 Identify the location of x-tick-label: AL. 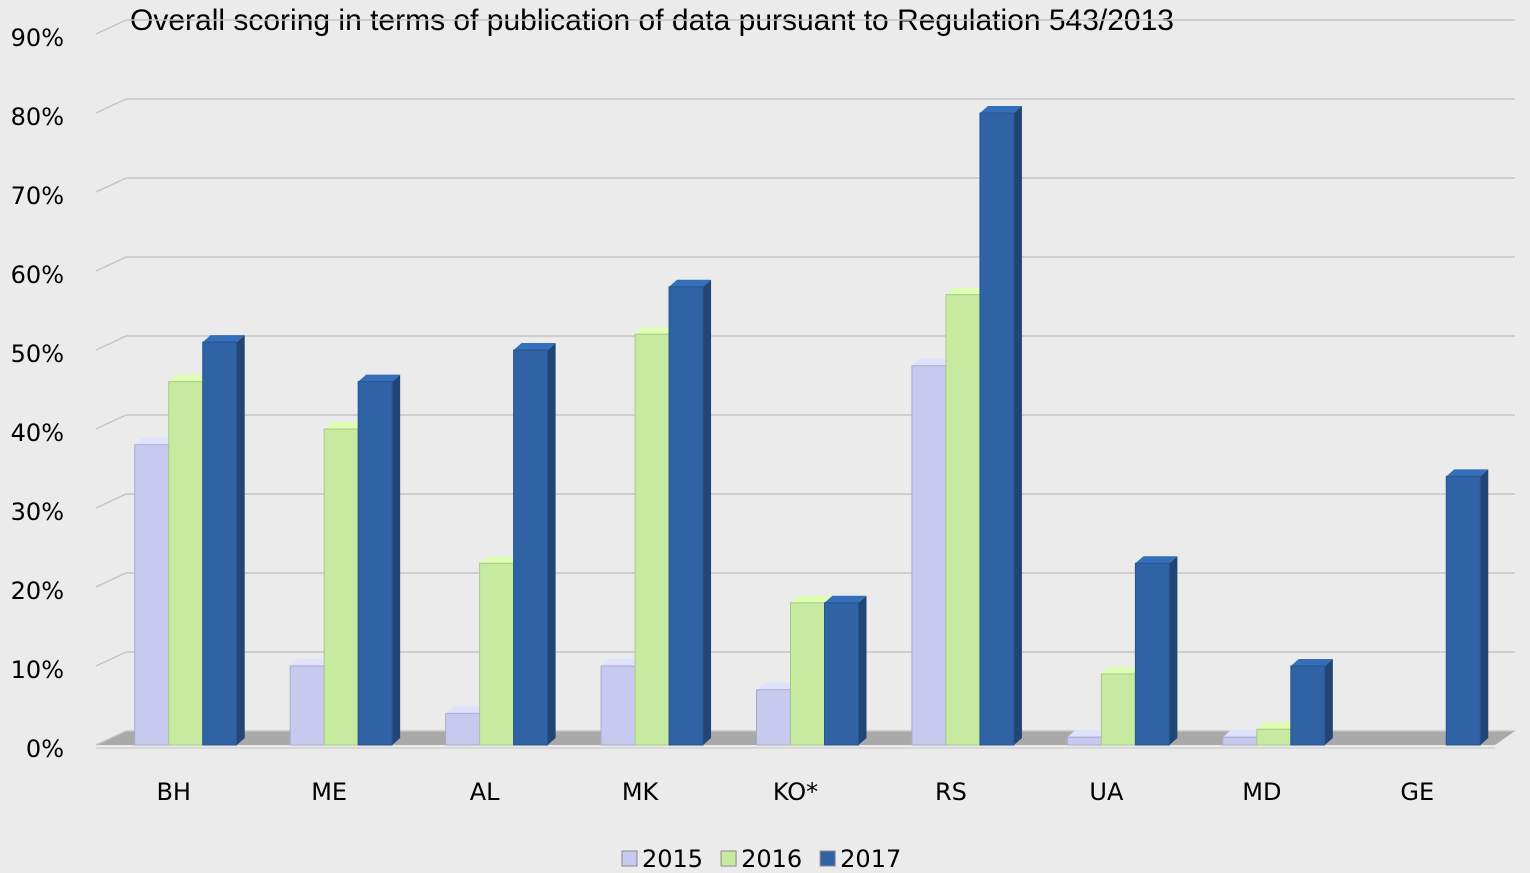
(485, 792).